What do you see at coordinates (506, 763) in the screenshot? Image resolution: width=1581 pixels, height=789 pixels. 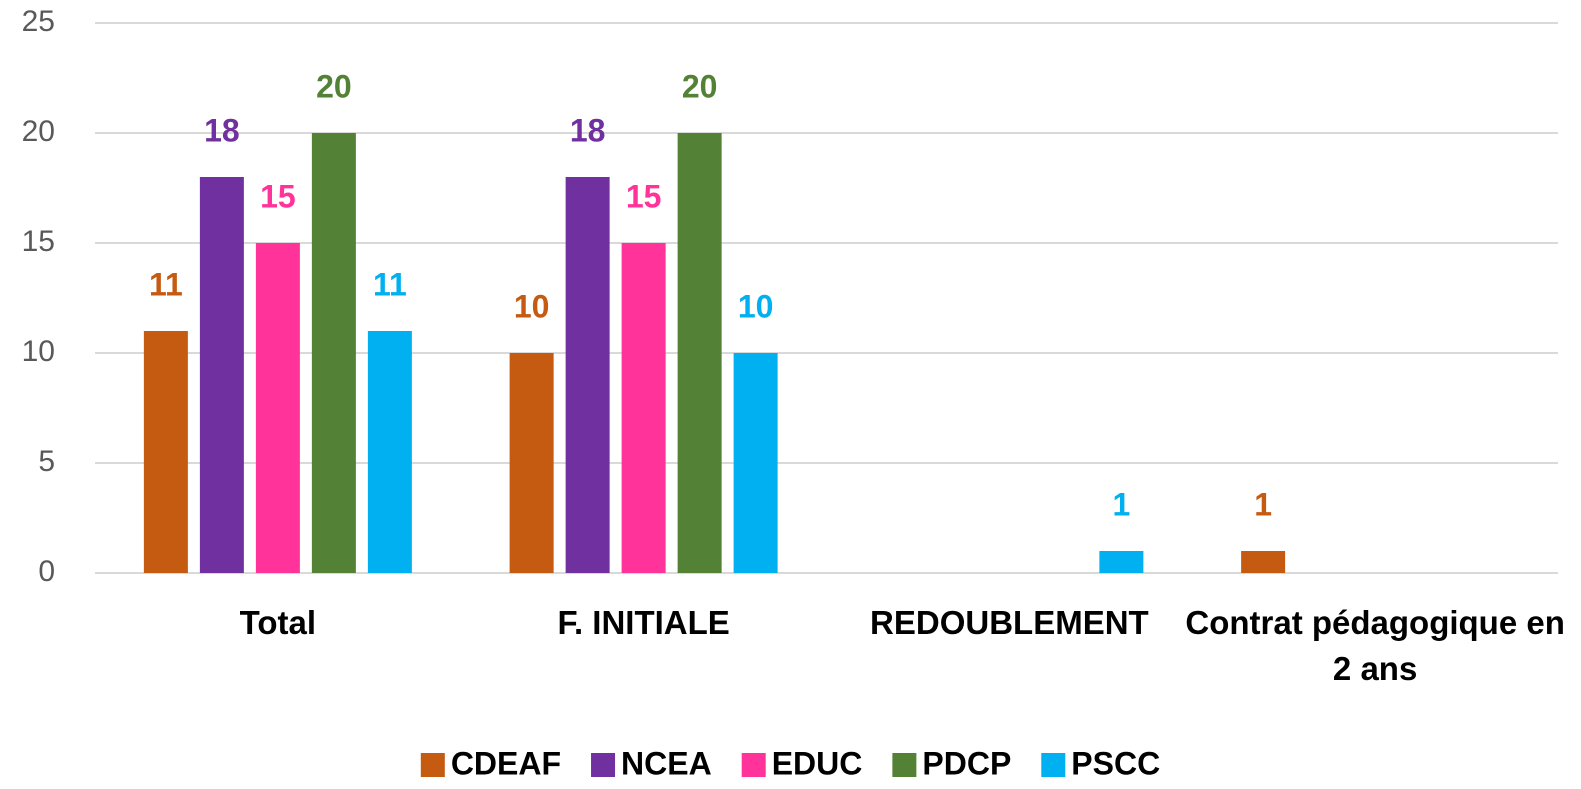 I see `legend-label: CDEAF` at bounding box center [506, 763].